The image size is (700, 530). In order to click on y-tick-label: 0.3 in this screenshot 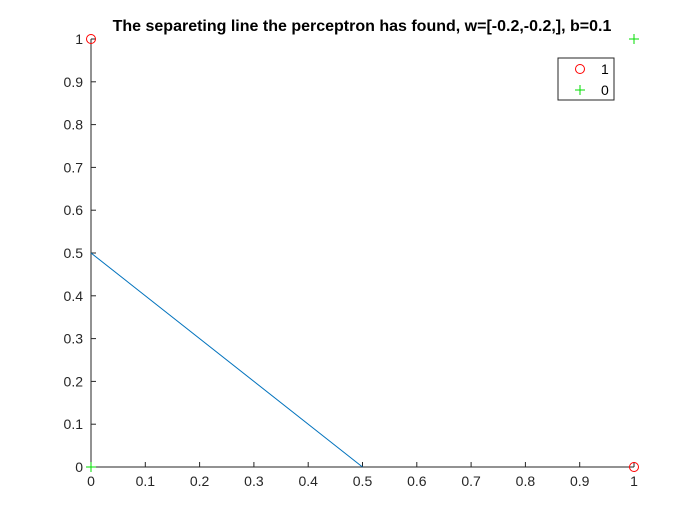, I will do `click(74, 339)`.